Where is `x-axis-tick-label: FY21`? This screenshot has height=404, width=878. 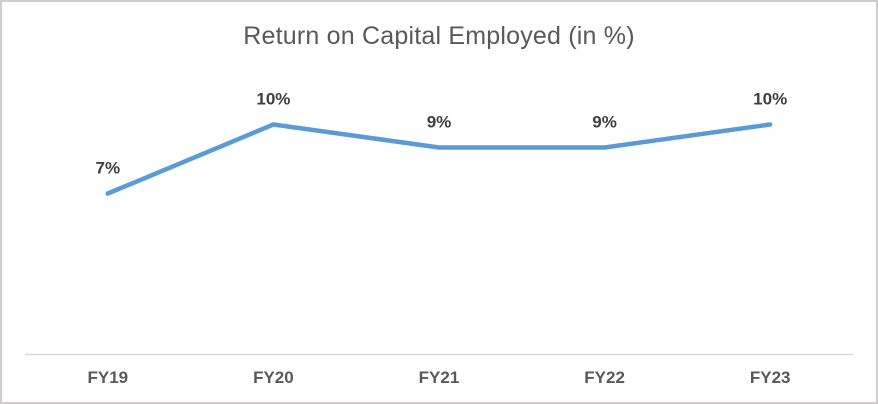 x-axis-tick-label: FY21 is located at coordinates (439, 377).